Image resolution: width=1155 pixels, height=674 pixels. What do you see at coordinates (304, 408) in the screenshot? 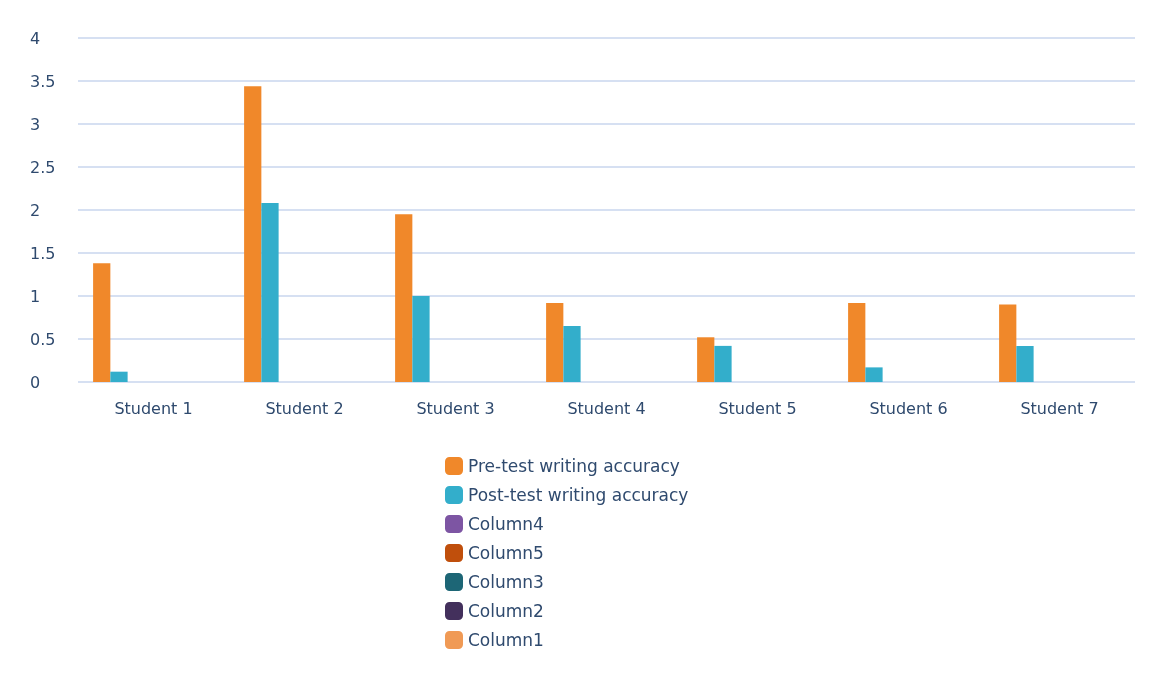
I see `x-tick-label: Student 2` at bounding box center [304, 408].